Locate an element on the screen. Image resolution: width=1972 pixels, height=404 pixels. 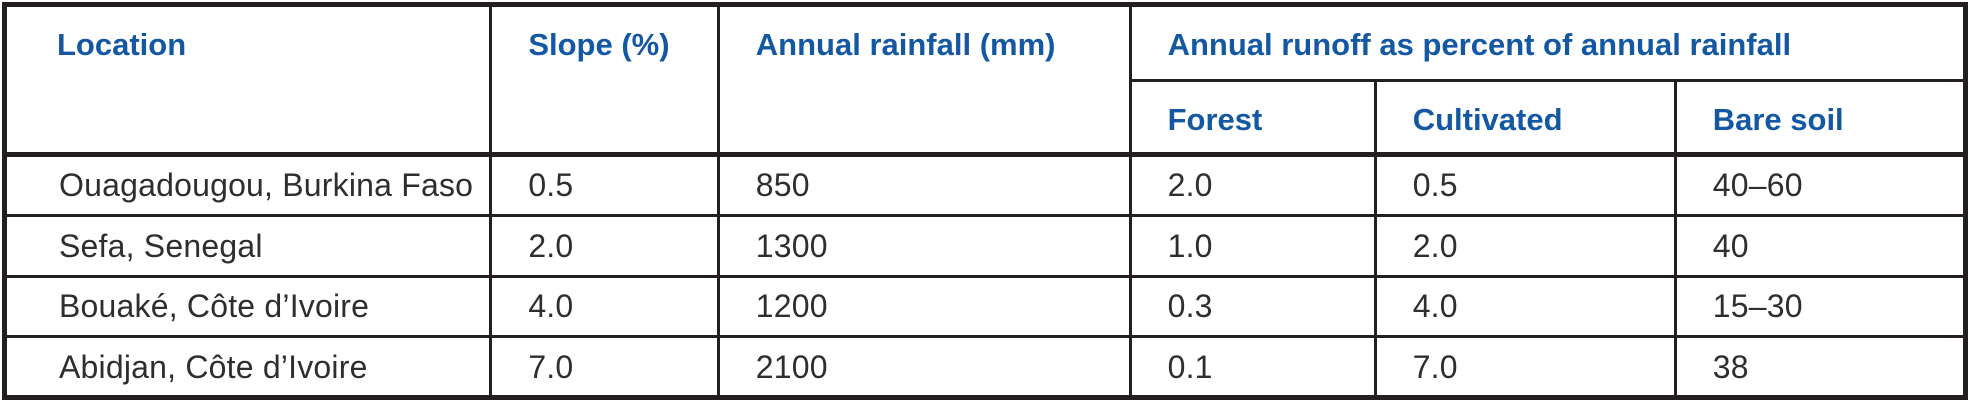
cell-location: Ouagadougou, Burkina Faso is located at coordinates (247, 185).